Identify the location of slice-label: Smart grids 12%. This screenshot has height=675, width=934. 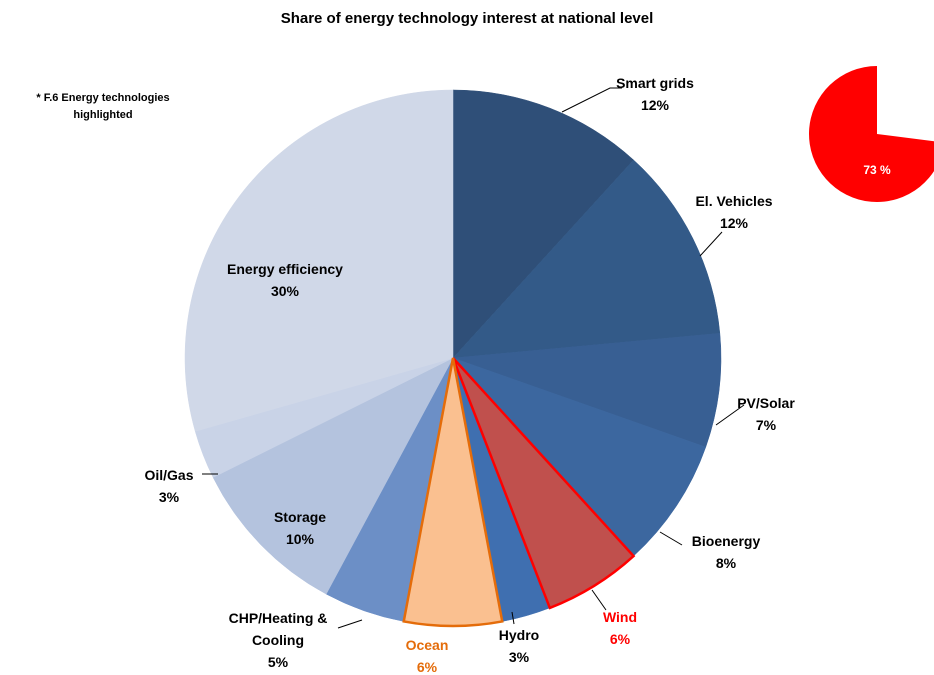
(655, 94).